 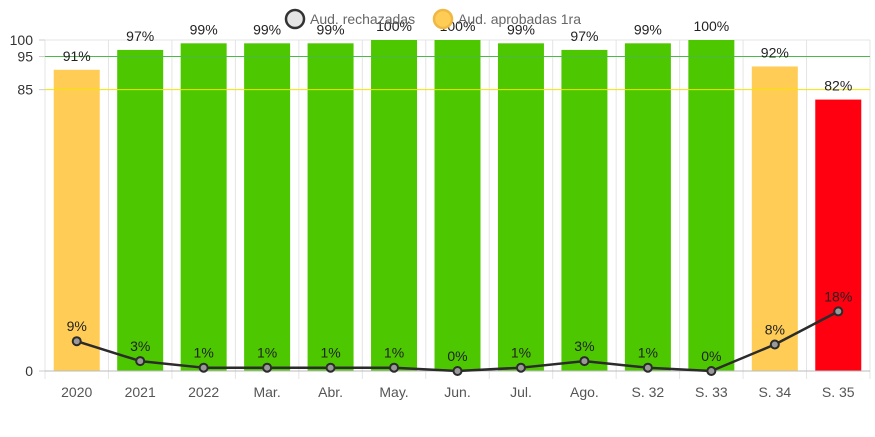 I want to click on x-tick-label: May., so click(x=393, y=392).